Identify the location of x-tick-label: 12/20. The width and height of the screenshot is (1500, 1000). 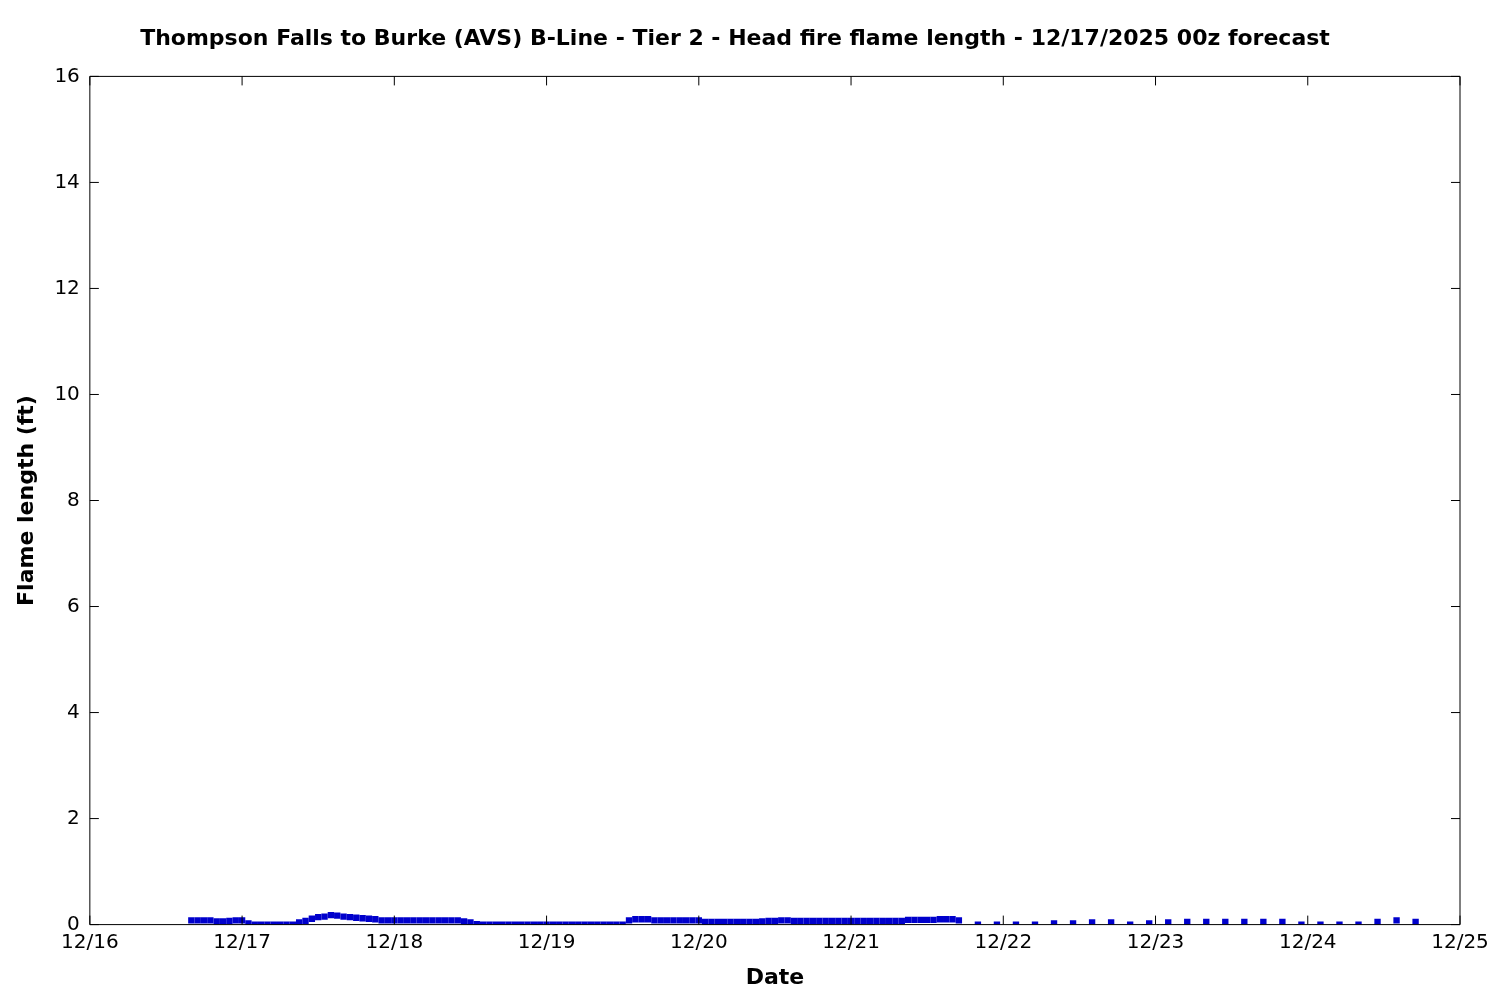
(698, 940).